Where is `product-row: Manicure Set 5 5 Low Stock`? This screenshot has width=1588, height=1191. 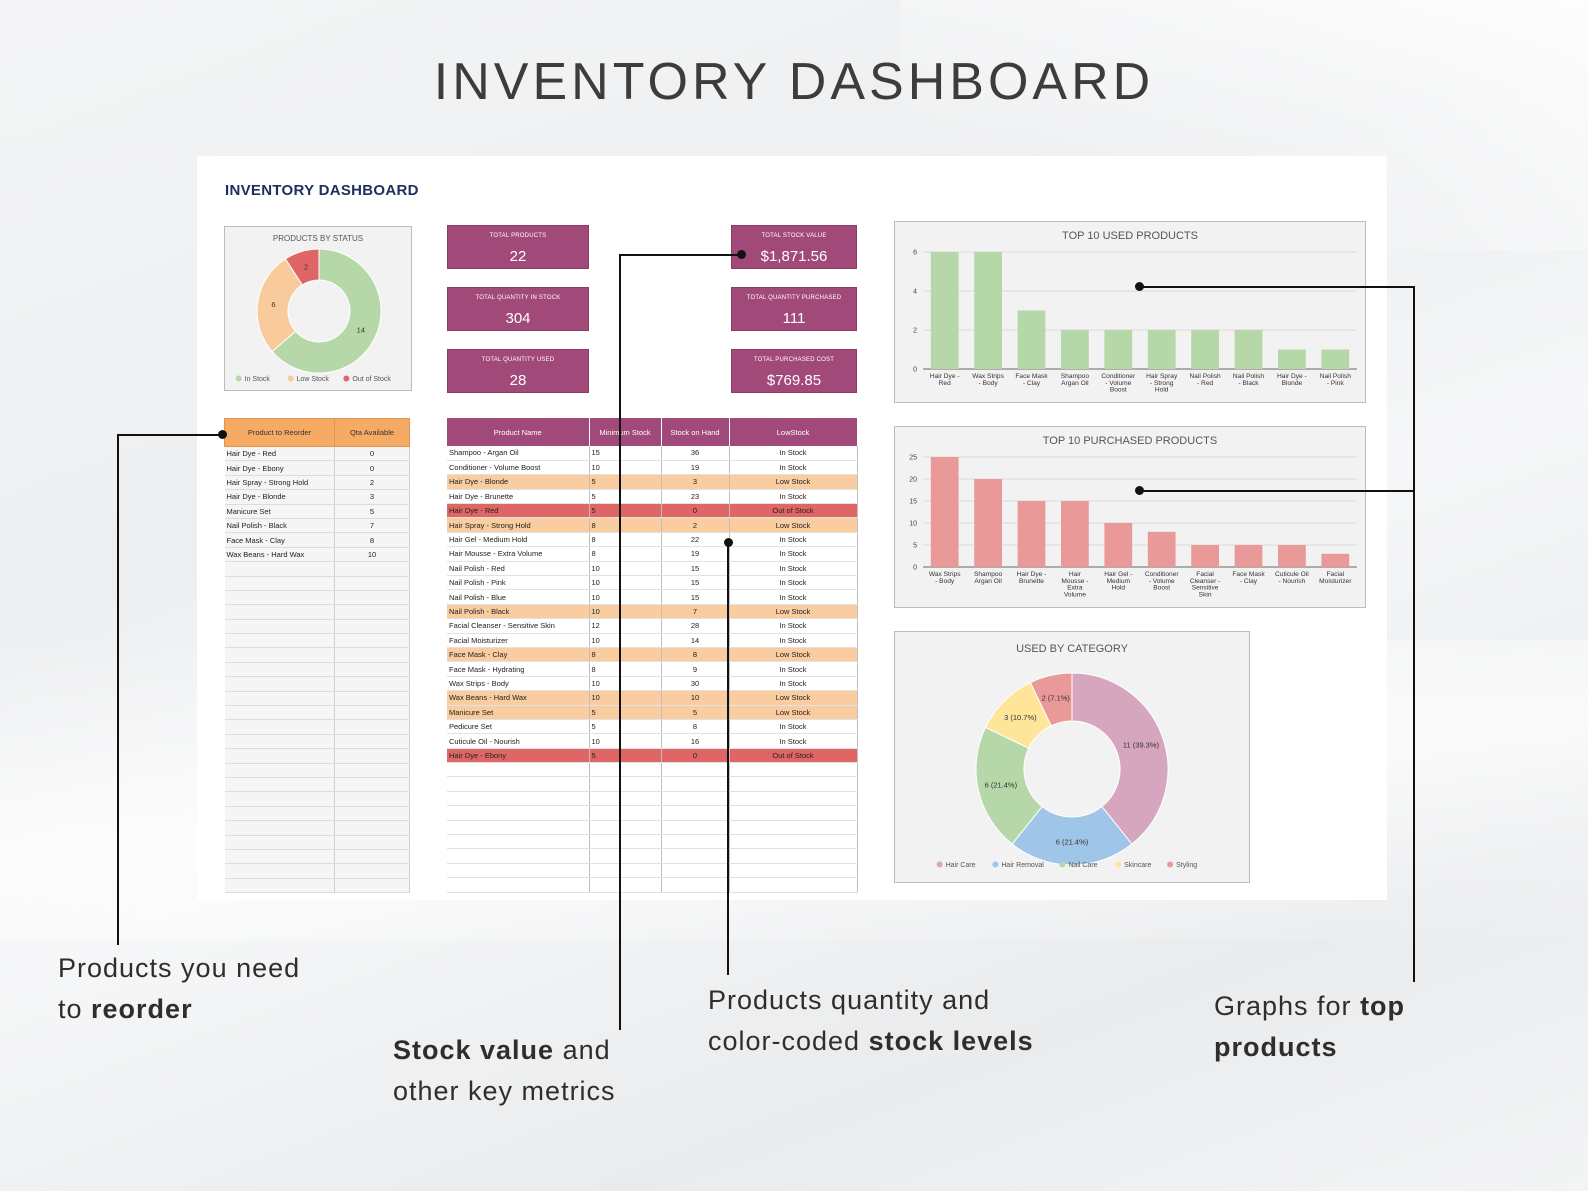
product-row: Manicure Set 5 5 Low Stock is located at coordinates (652, 712).